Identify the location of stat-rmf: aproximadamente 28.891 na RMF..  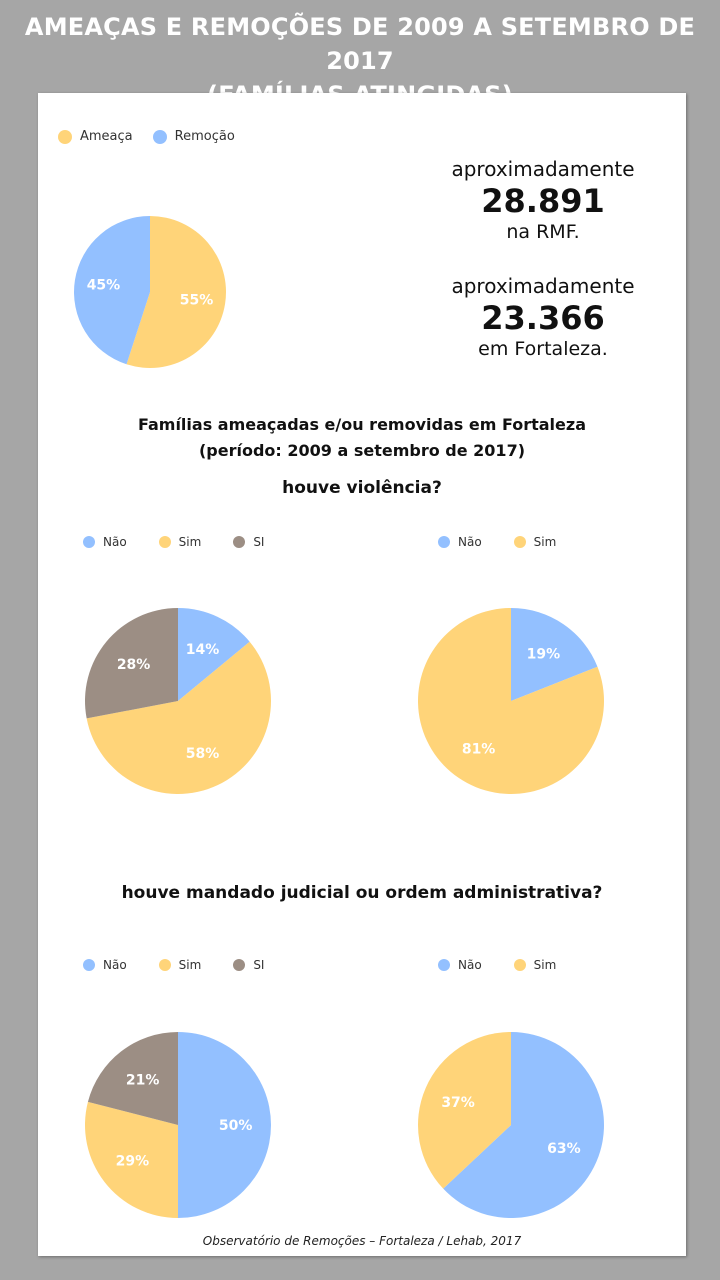
(543, 200).